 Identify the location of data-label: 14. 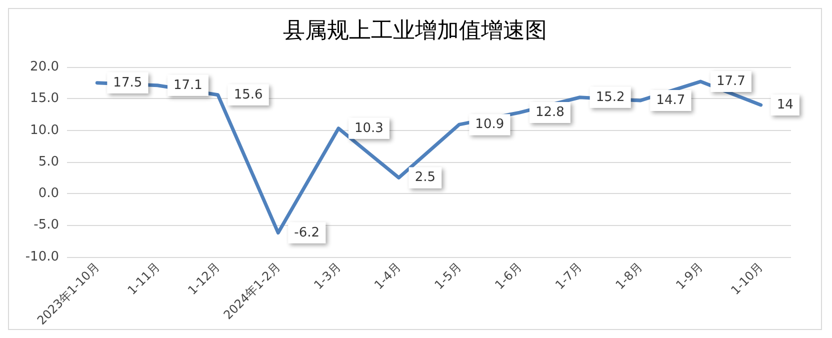
(785, 104).